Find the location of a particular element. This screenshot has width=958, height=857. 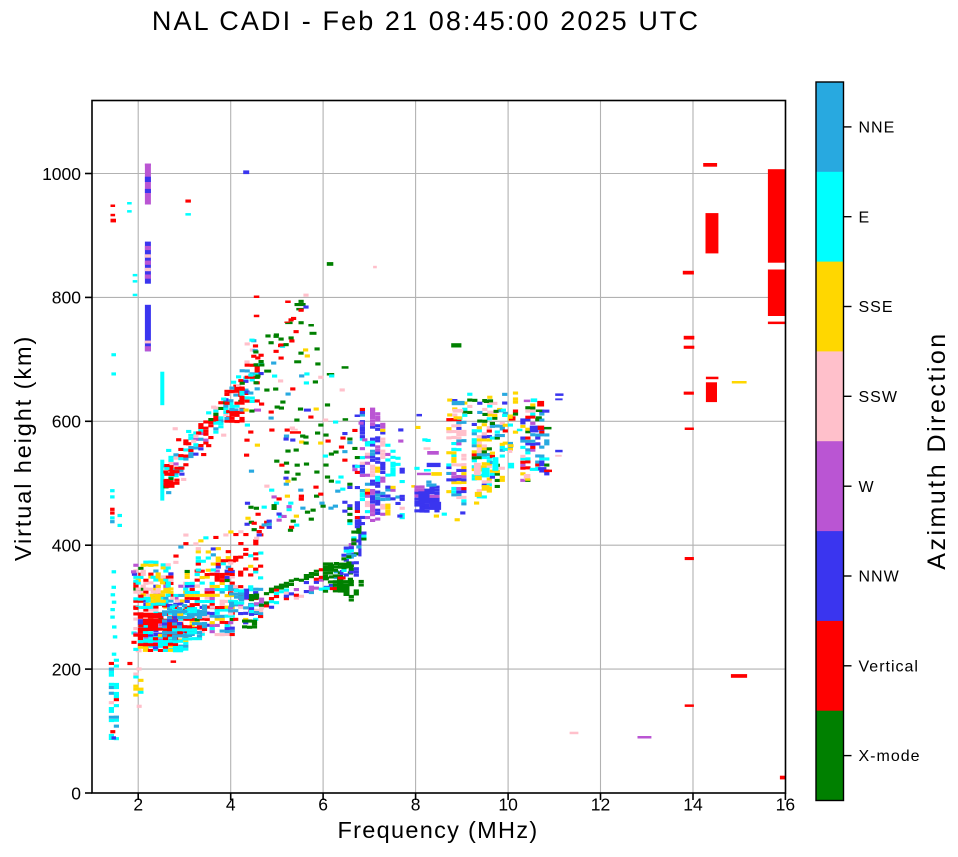

svg-text: 4 is located at coordinates (231, 805).